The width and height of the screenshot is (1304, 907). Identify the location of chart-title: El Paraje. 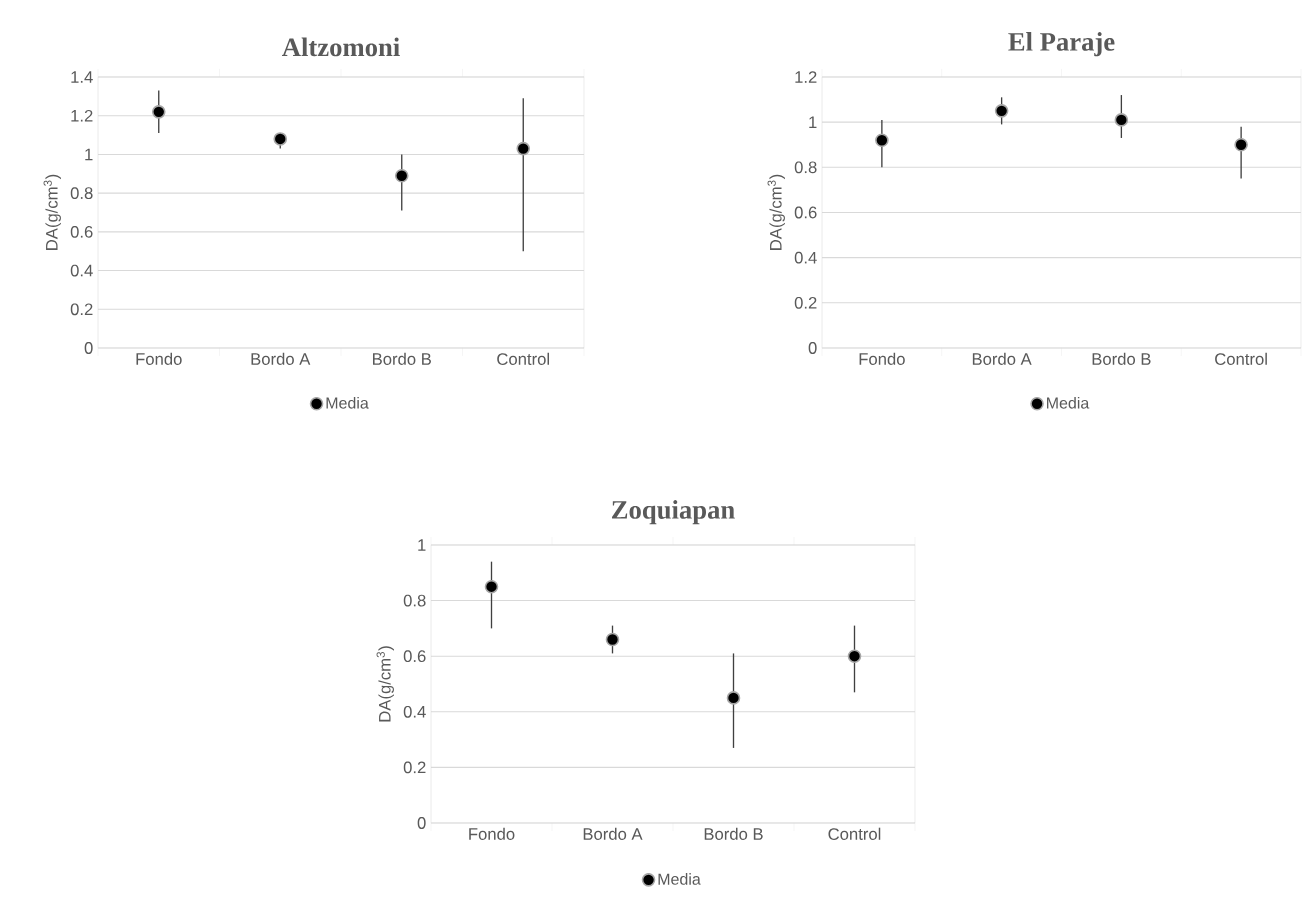
(1061, 44).